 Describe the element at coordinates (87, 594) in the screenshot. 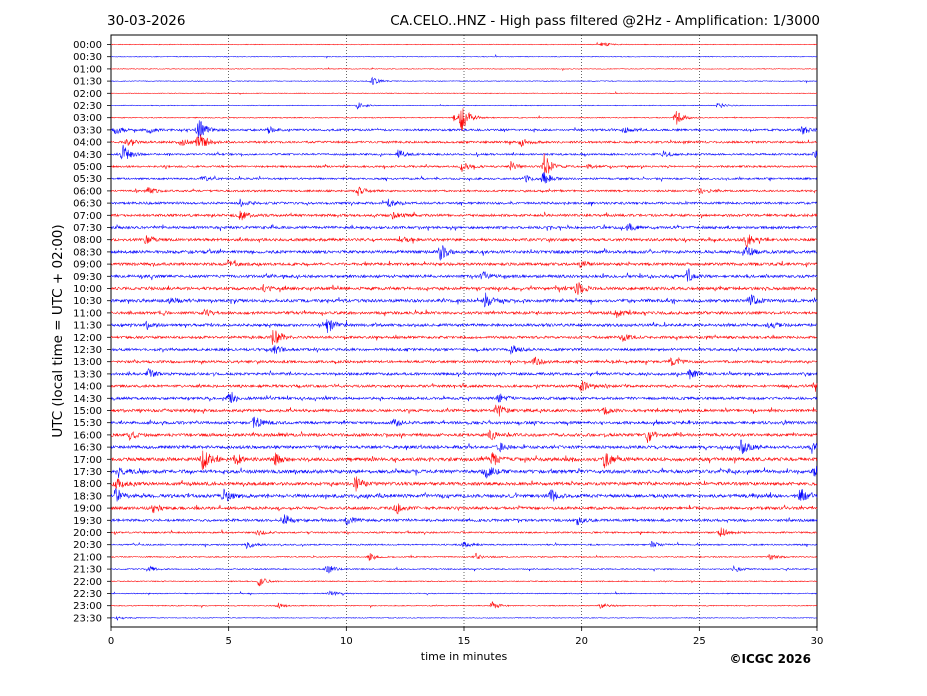

I see `y-tick-label-45: 22:30` at that location.